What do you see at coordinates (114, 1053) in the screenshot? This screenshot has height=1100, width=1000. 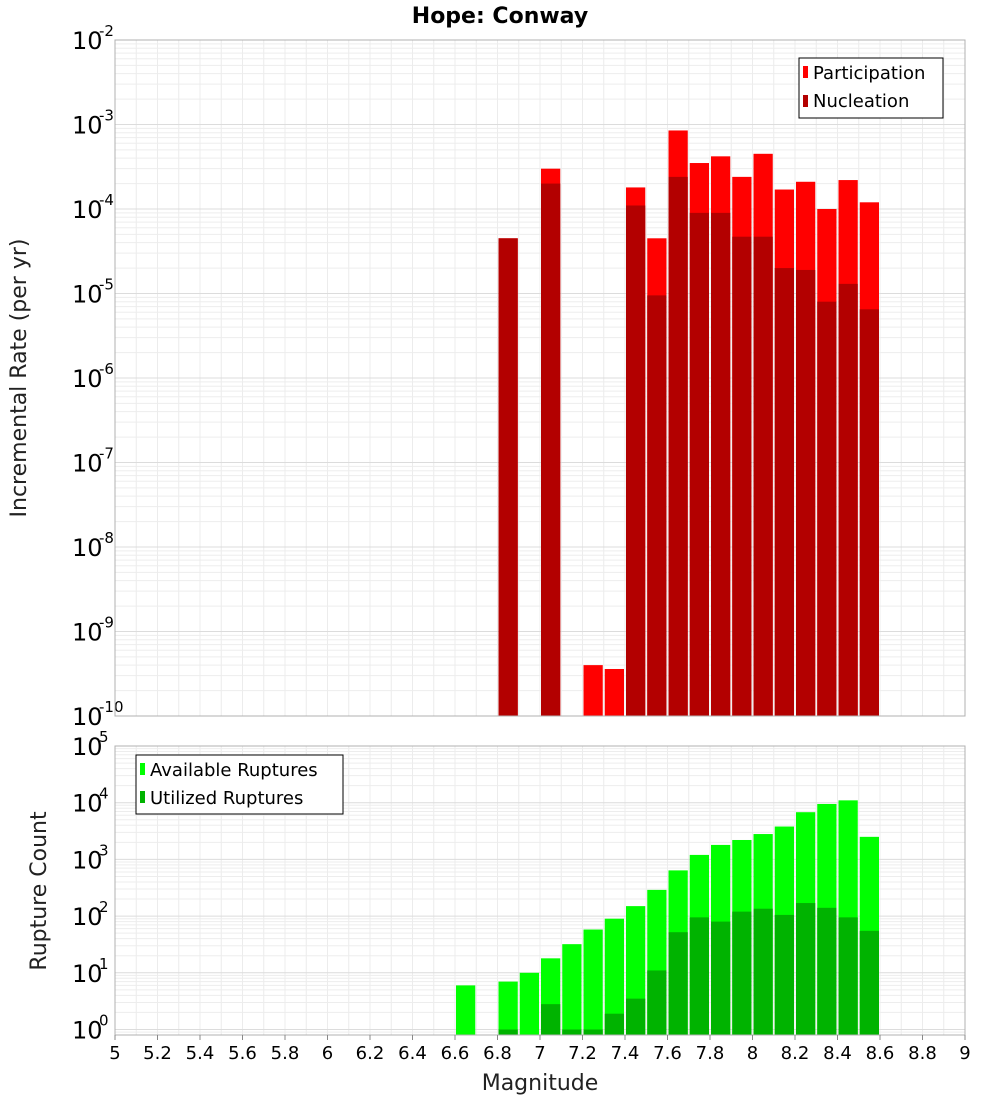 I see `x-tick-label: 5` at bounding box center [114, 1053].